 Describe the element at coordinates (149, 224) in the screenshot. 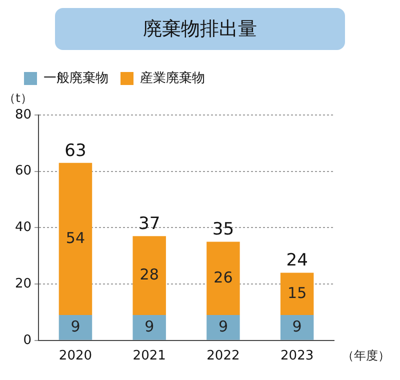

I see `total-label: 37` at that location.